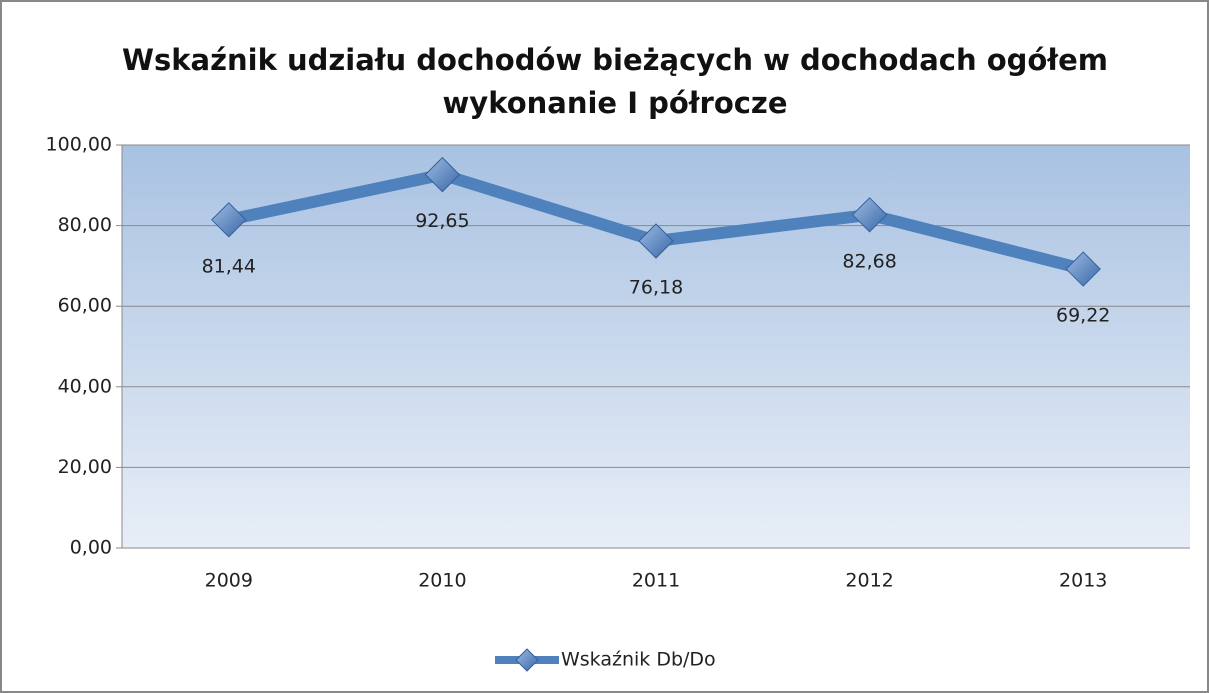  Describe the element at coordinates (85, 225) in the screenshot. I see `y-tick-label: 80,00` at that location.